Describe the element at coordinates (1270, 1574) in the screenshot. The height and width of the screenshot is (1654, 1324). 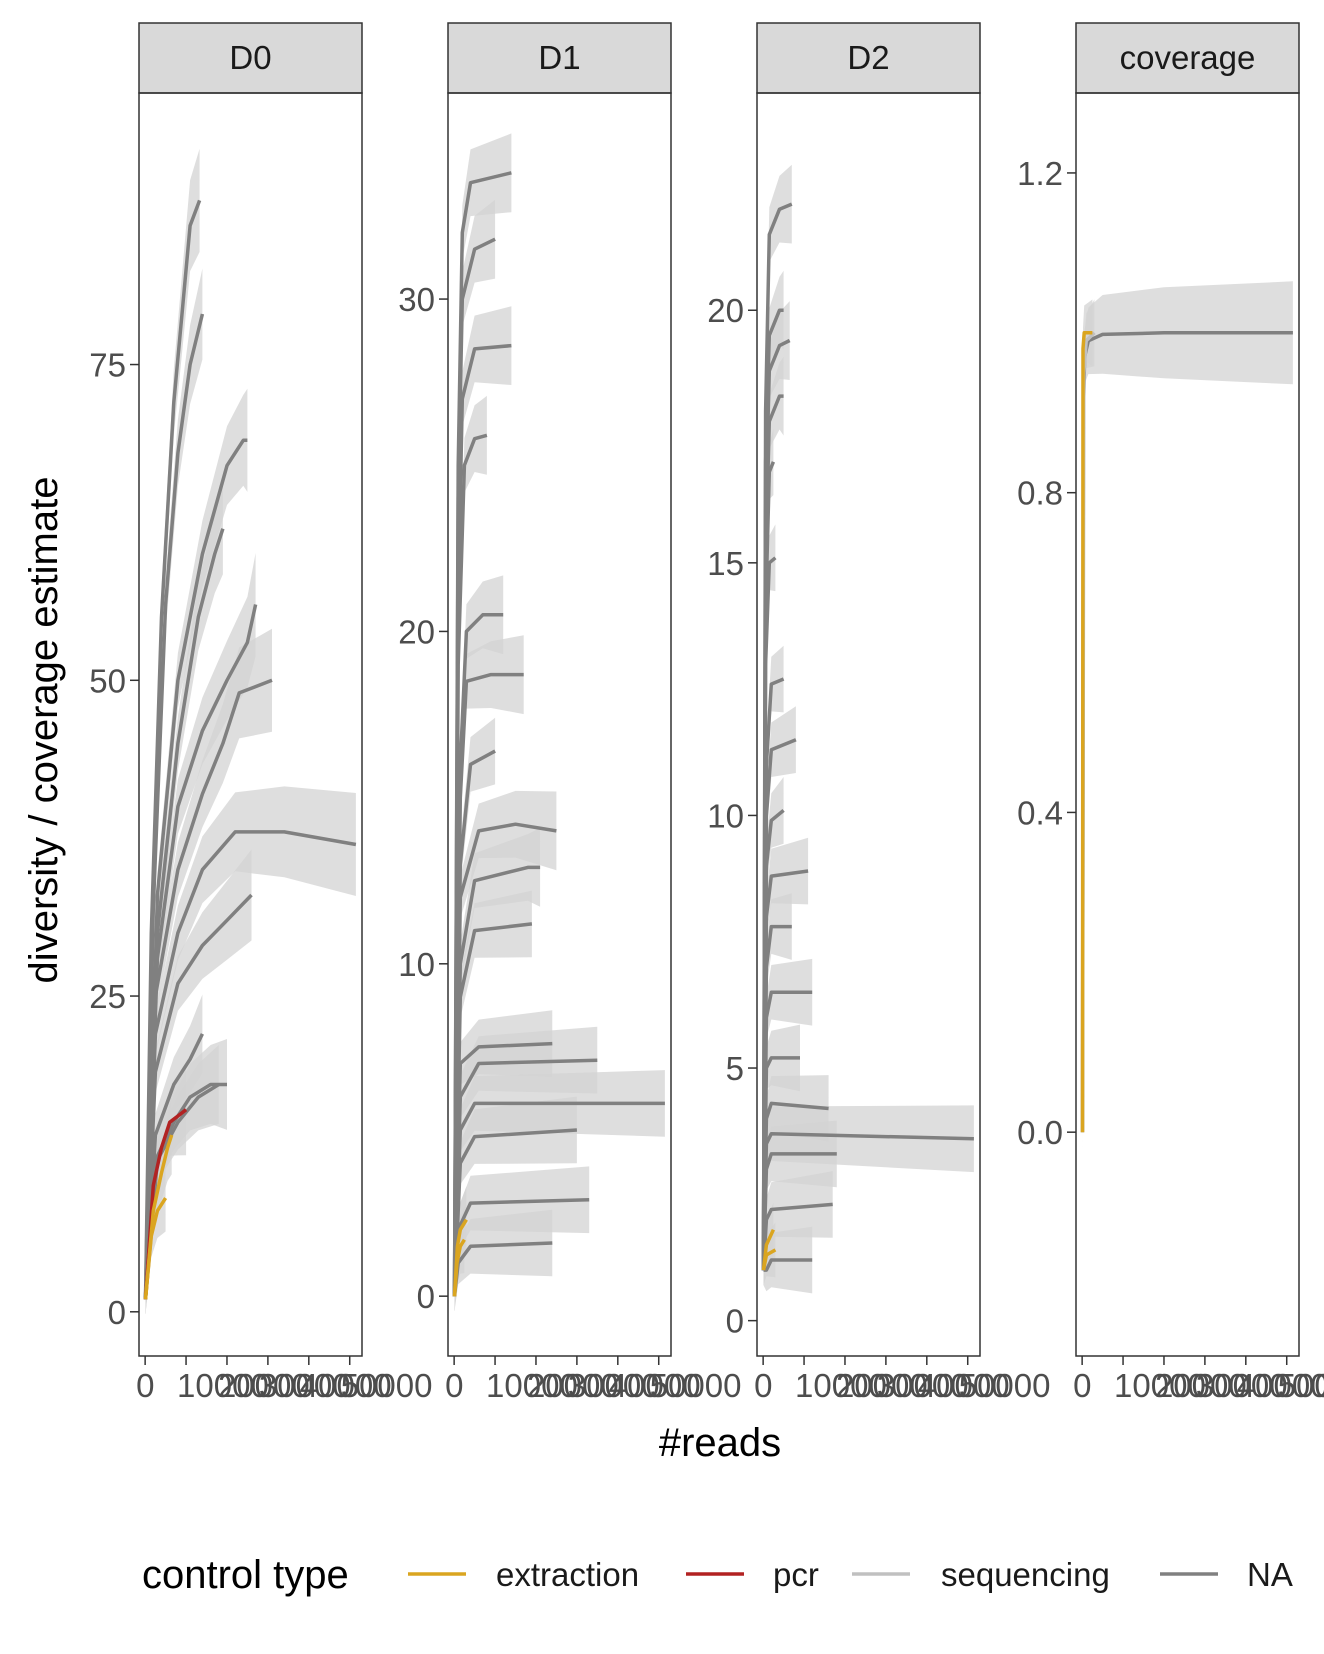
I see `legend-label-NA: NA` at that location.